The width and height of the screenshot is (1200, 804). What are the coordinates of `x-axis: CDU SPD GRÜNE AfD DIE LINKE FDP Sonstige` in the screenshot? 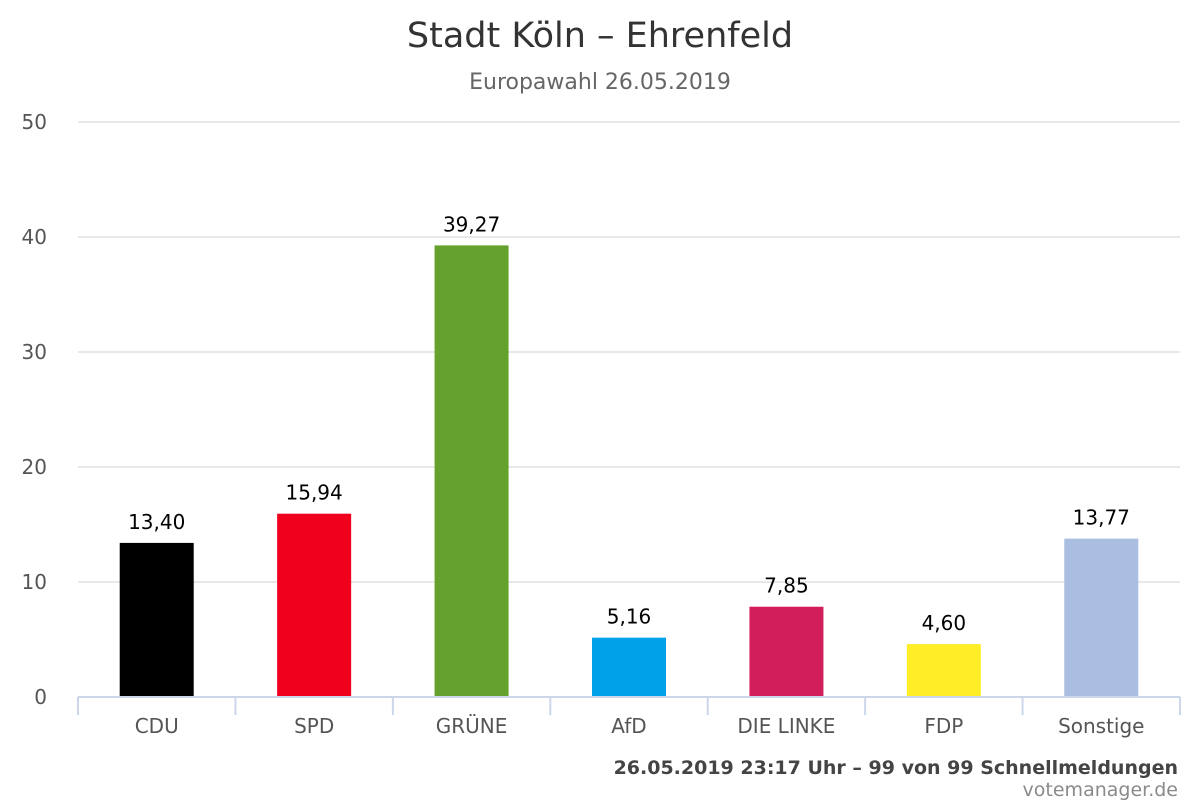 It's located at (629, 717).